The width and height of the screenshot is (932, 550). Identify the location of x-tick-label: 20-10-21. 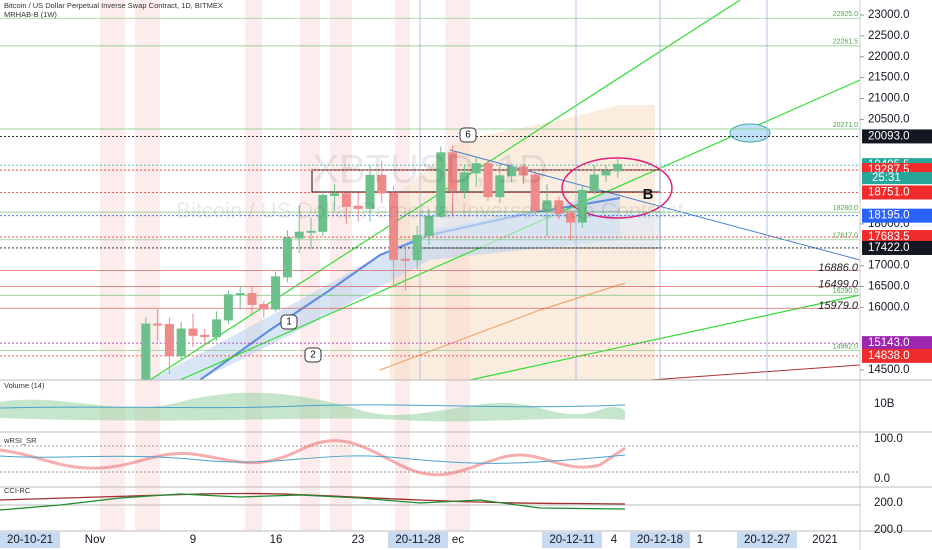
(30, 540).